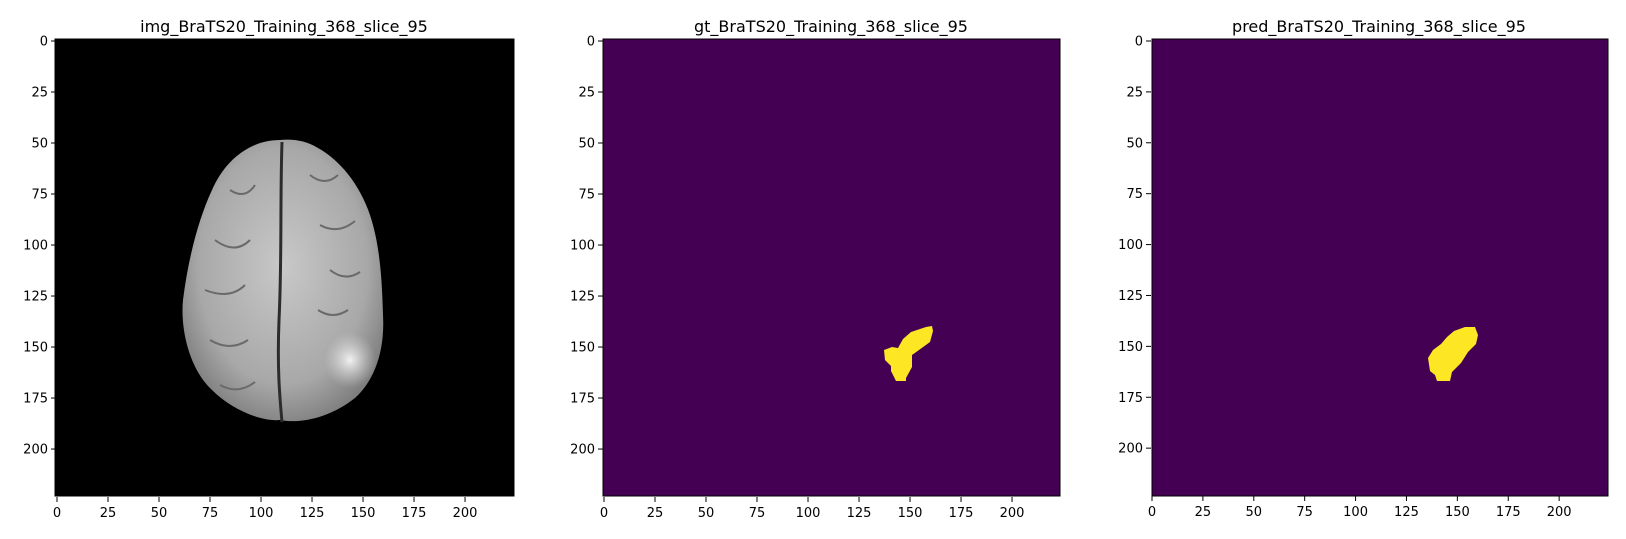 The width and height of the screenshot is (1626, 539). I want to click on brain-scan, so click(283, 281).